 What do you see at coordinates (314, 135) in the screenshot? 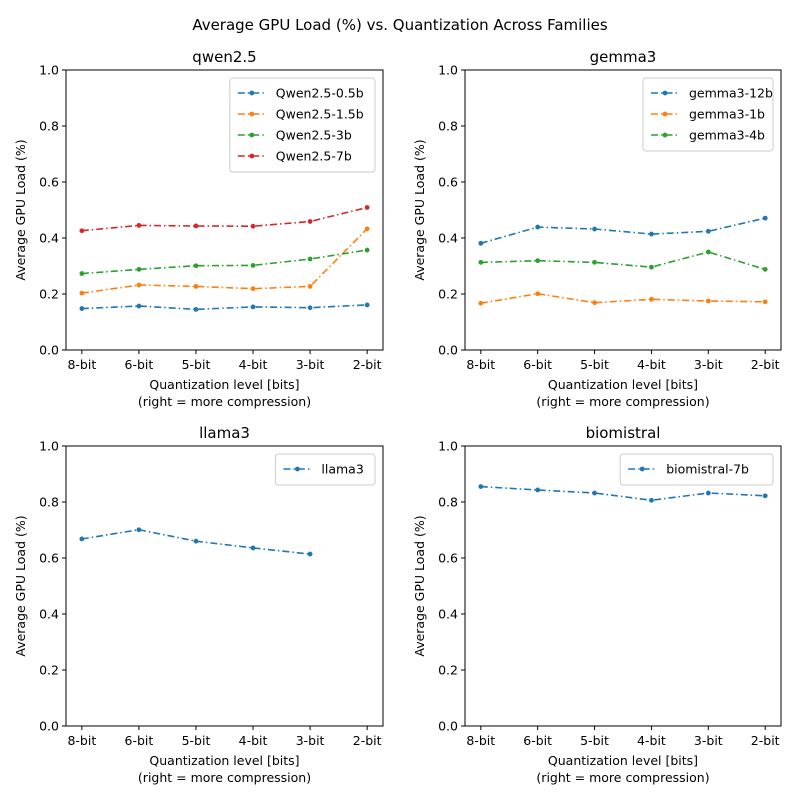
I see `legend-label: Qwen2.5-3b` at bounding box center [314, 135].